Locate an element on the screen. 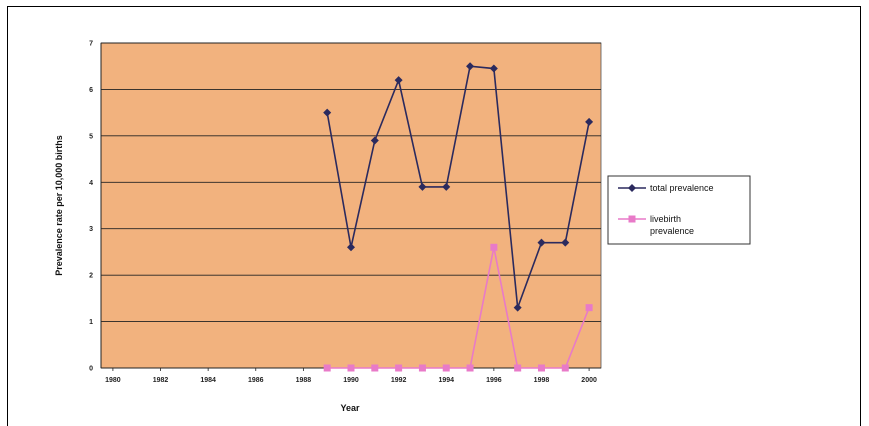 This screenshot has height=426, width=869. legend-item: livebirth prevalence is located at coordinates (656, 225).